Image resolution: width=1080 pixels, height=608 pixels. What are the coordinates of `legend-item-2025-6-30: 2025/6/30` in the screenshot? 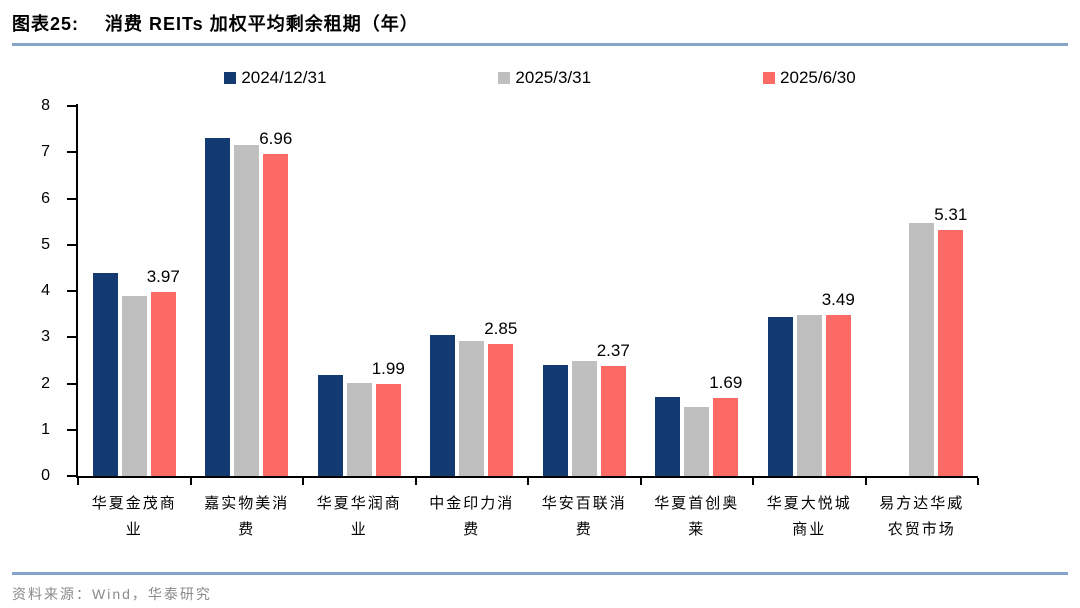 It's located at (809, 78).